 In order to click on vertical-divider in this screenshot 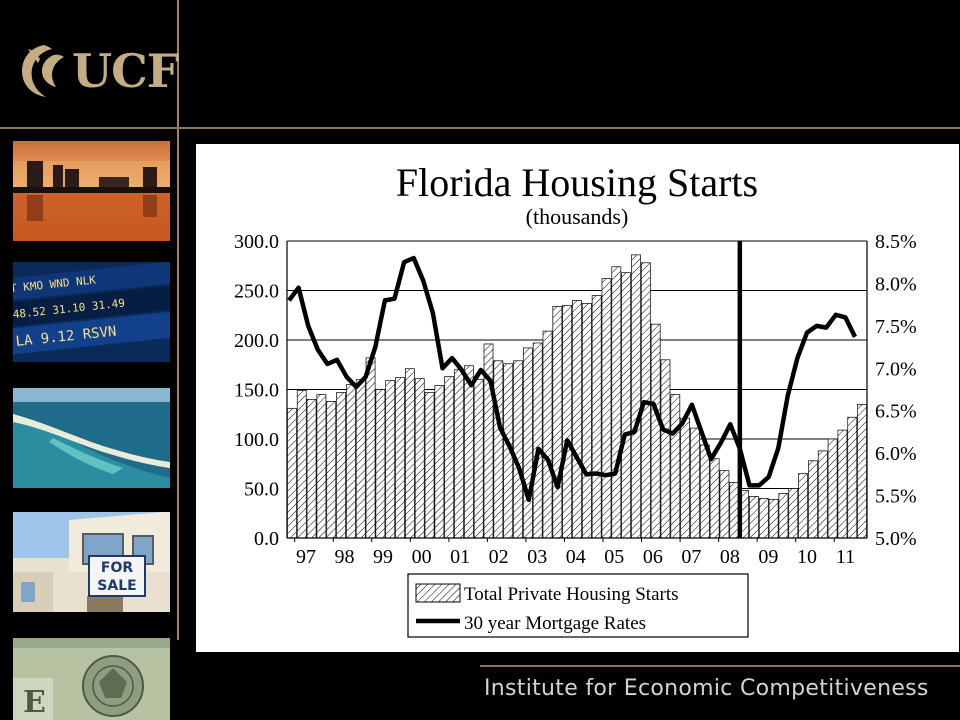, I will do `click(178, 320)`.